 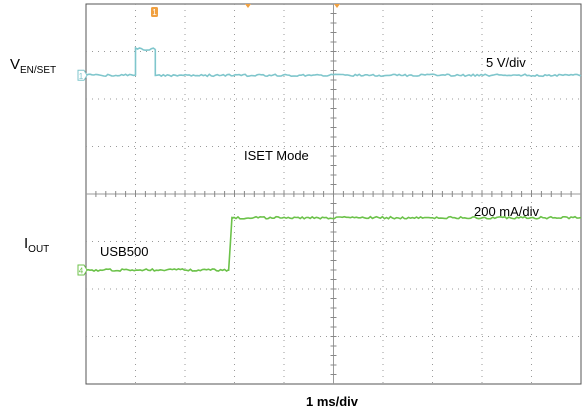 What do you see at coordinates (276, 155) in the screenshot?
I see `iset-mode-annotation: ISET Mode` at bounding box center [276, 155].